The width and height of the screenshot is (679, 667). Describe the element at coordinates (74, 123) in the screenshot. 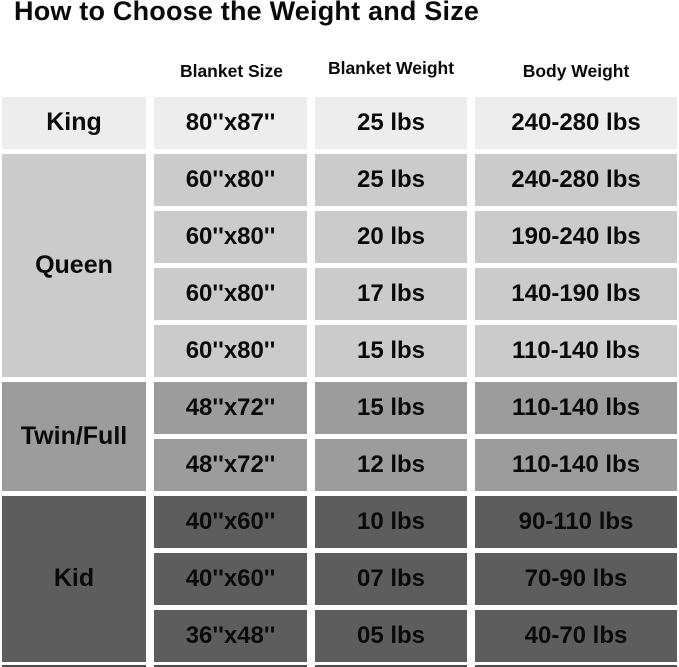

I see `row-group-label-king: King` at that location.